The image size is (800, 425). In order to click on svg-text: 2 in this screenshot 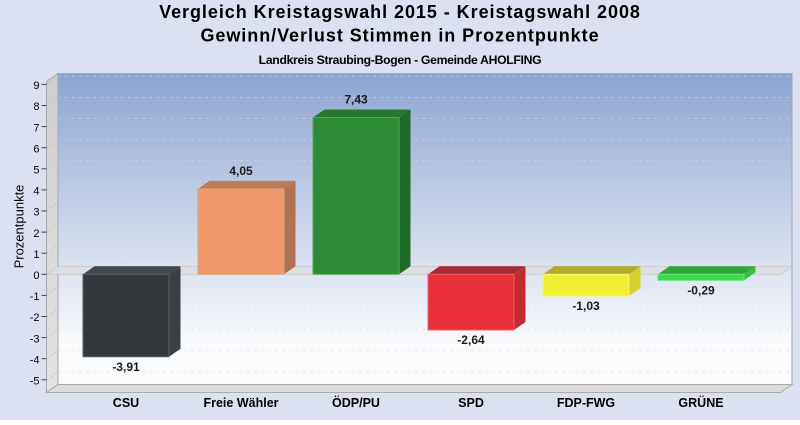, I will do `click(36, 234)`.